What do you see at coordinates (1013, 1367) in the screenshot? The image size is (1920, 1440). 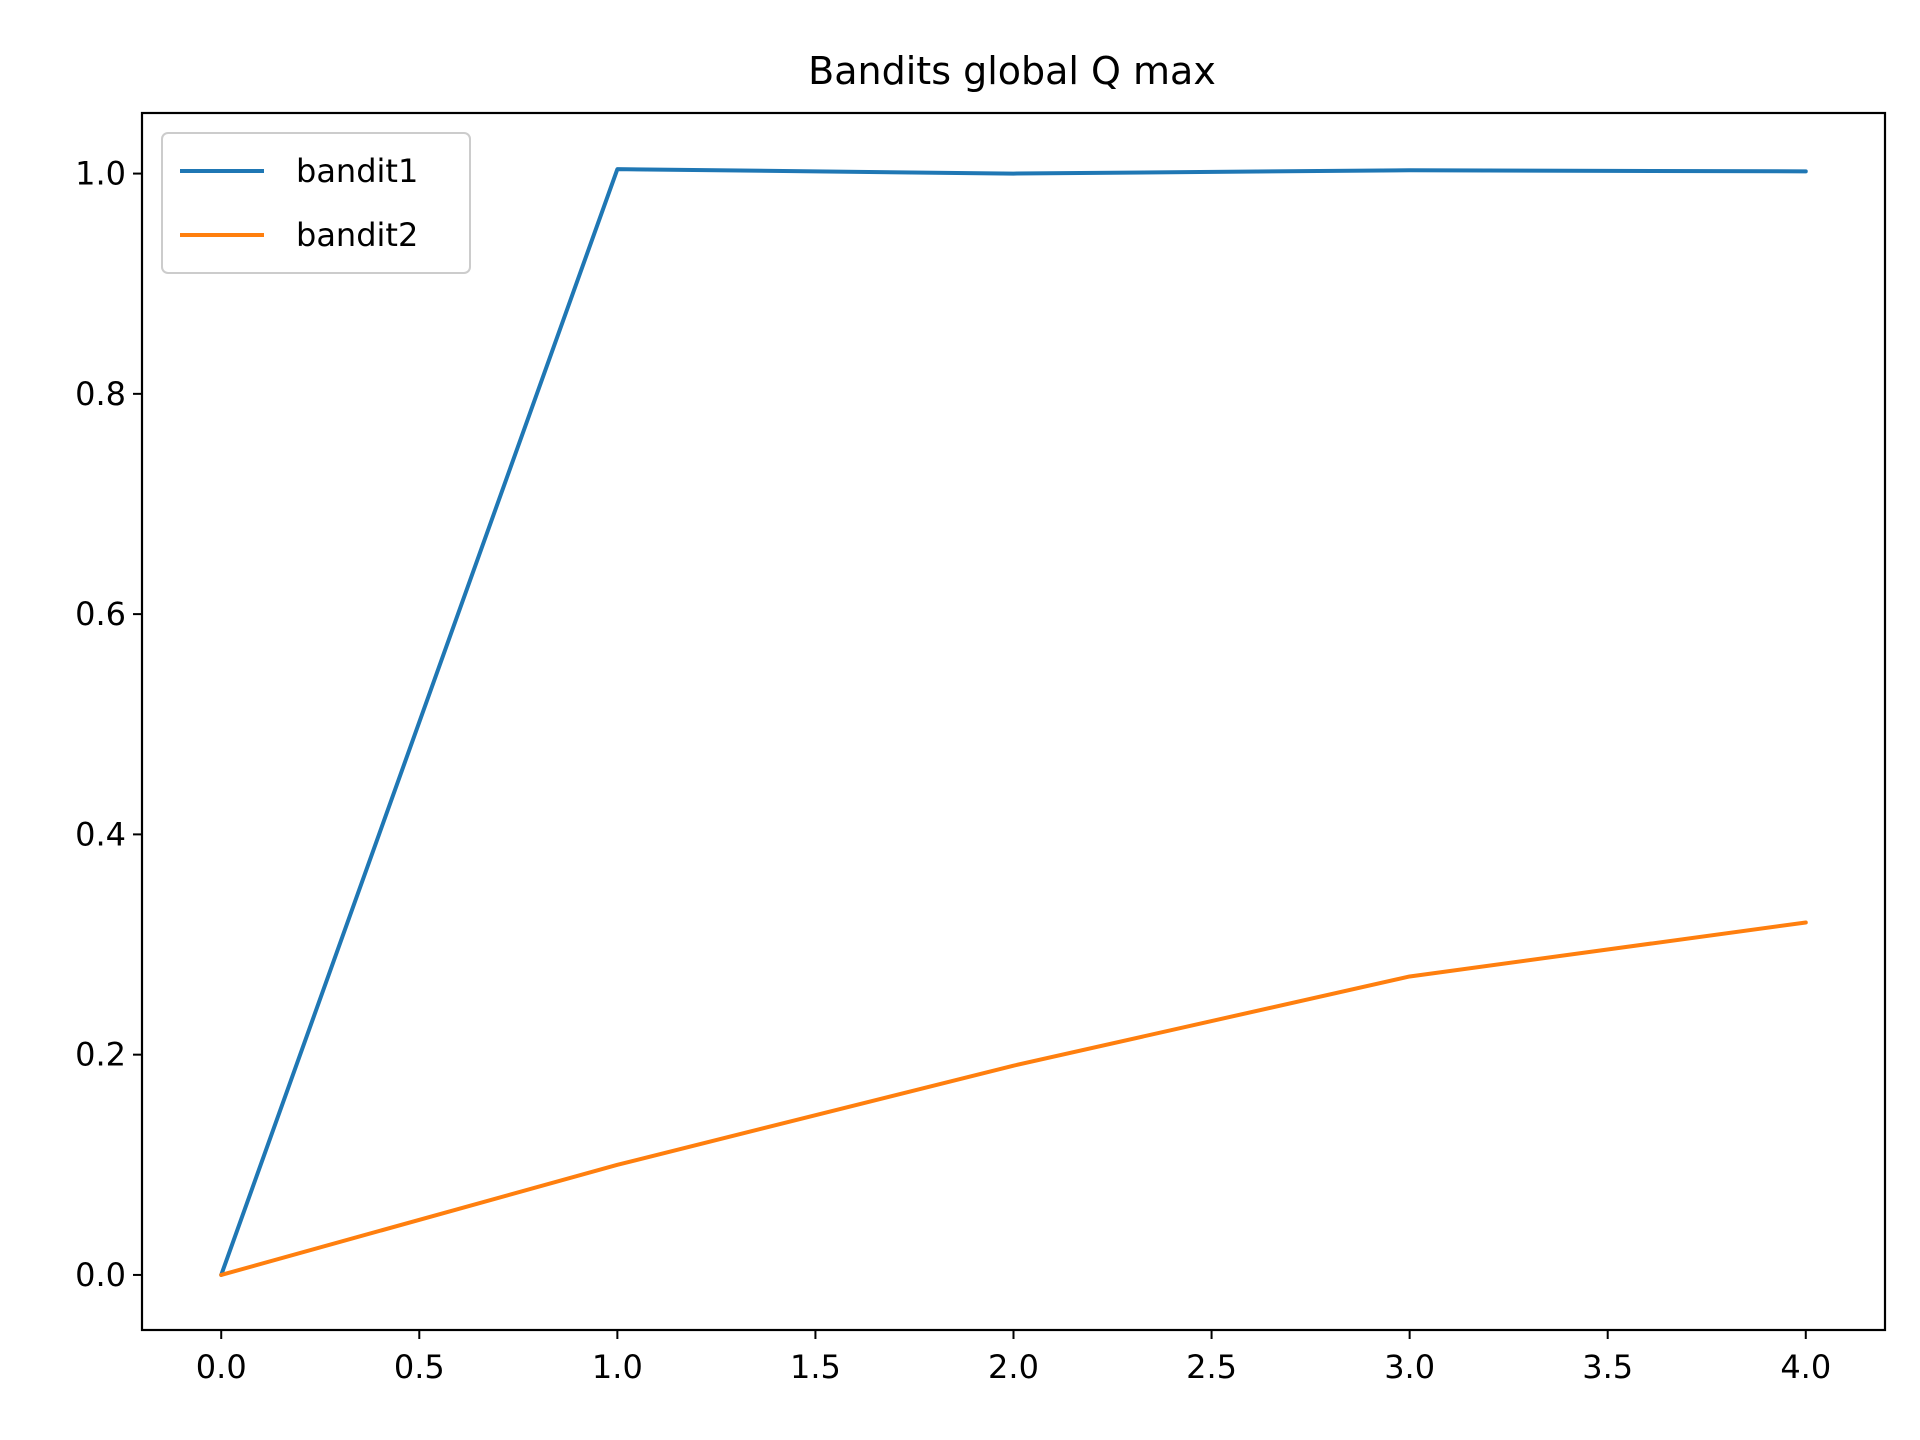 I see `x-tick-label: 2.0` at bounding box center [1013, 1367].